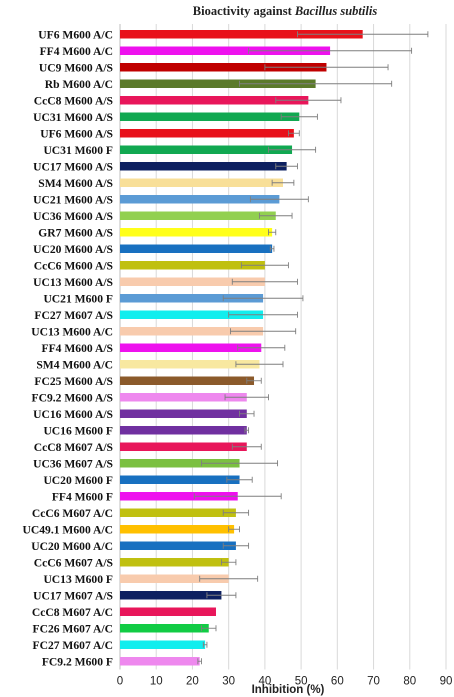 This screenshot has width=454, height=697. What do you see at coordinates (78, 298) in the screenshot?
I see `category-label: UC21 M600 F` at bounding box center [78, 298].